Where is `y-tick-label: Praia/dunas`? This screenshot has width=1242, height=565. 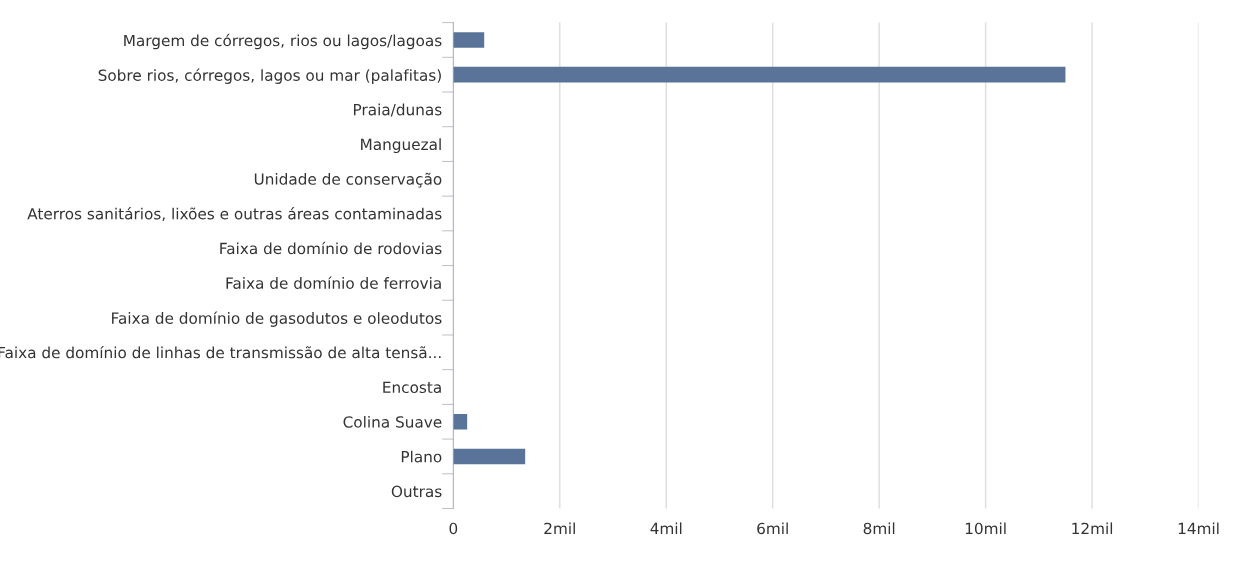 y-tick-label: Praia/dunas is located at coordinates (397, 110).